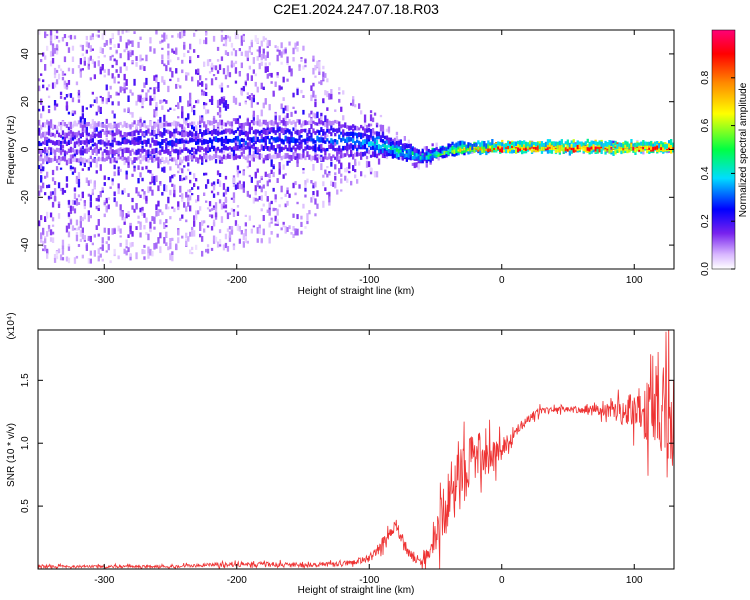  What do you see at coordinates (11, 455) in the screenshot?
I see `snr-y-axis-label: SNR (10 * v/v)` at bounding box center [11, 455].